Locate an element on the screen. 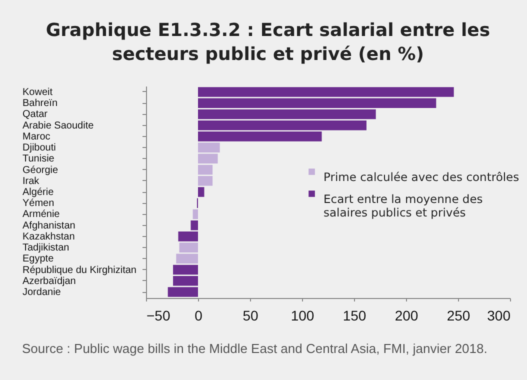 This screenshot has height=380, width=527. y-tick-label: Tadjikistan is located at coordinates (46, 248).